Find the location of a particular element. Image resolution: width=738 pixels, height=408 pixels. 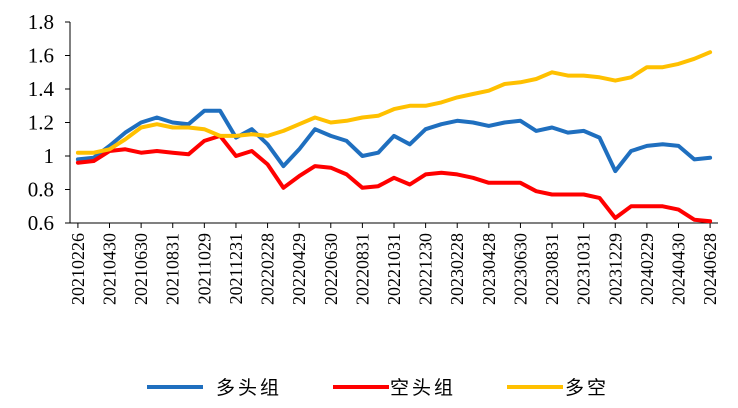

x-tick-label: 20231229 is located at coordinates (615, 269).